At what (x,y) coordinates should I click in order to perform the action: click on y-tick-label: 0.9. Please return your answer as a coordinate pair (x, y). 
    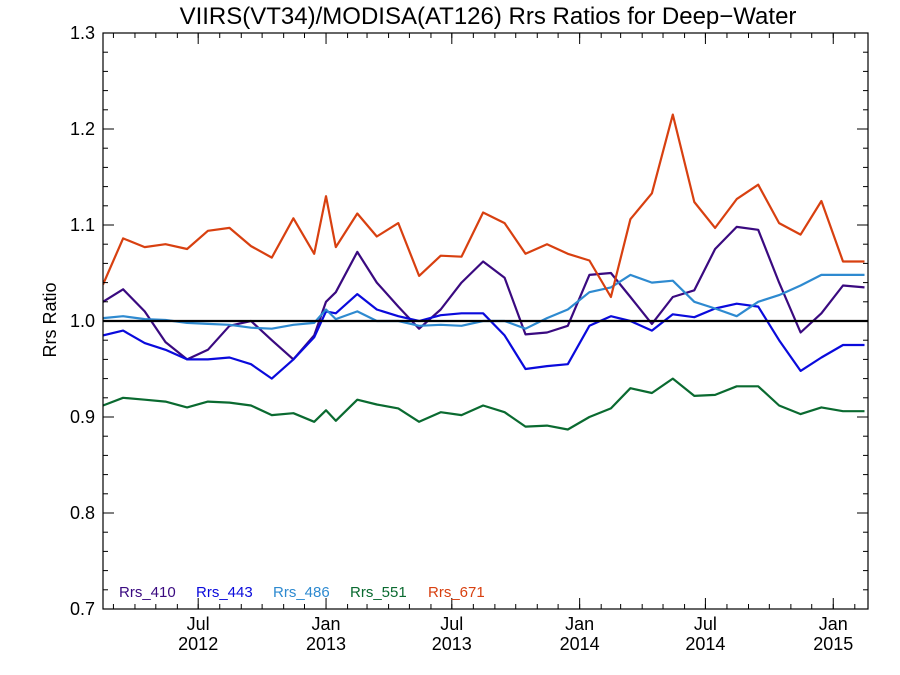
    Looking at the image, I should click on (82, 417).